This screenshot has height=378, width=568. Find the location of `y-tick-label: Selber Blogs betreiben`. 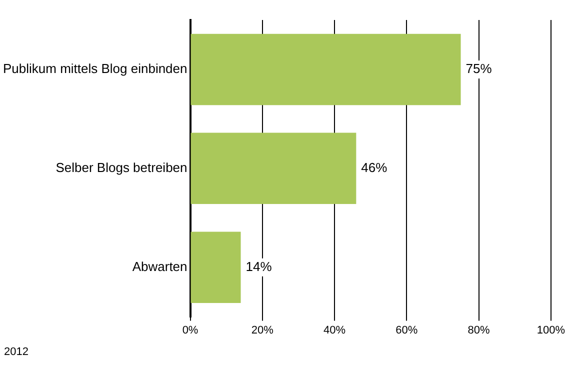

y-tick-label: Selber Blogs betreiben is located at coordinates (122, 167).